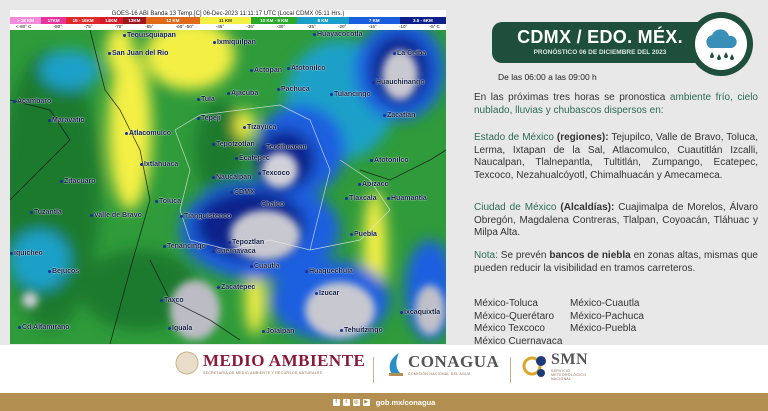 Image resolution: width=768 pixels, height=411 pixels. Describe the element at coordinates (66, 120) in the screenshot. I see `place-label: Maravatio` at that location.